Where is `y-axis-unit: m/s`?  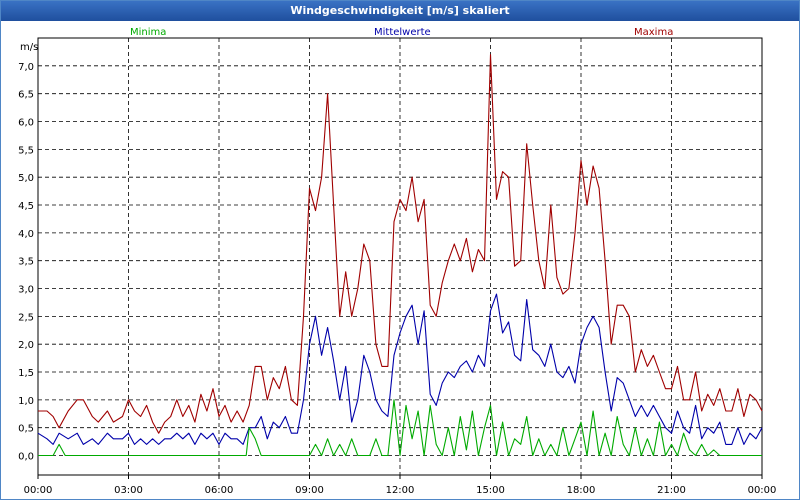 y-axis-unit: m/s is located at coordinates (29, 47).